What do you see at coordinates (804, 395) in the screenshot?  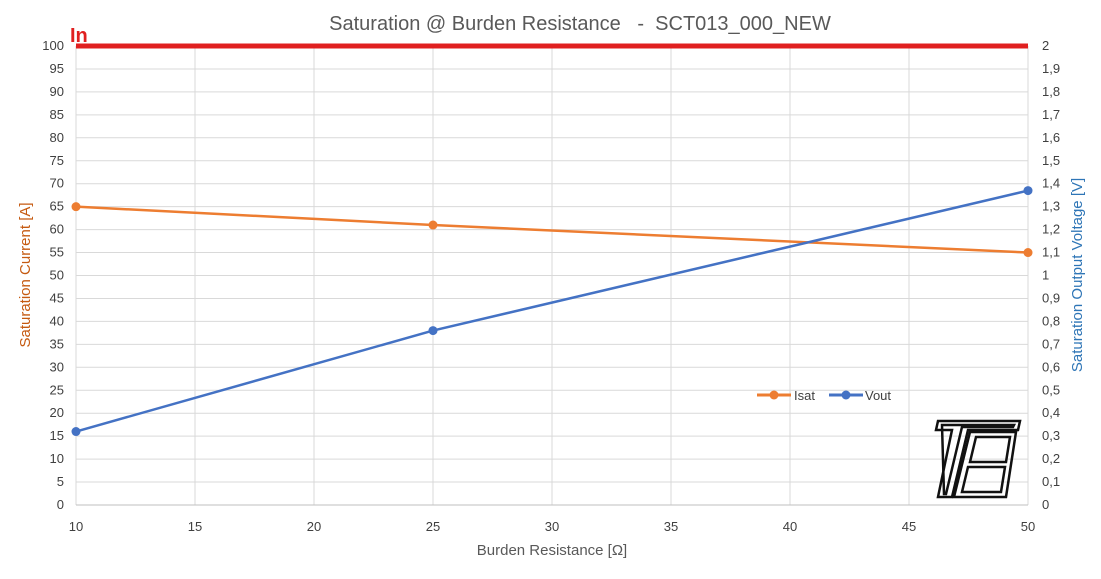 I see `legend-isat-label: Isat` at bounding box center [804, 395].